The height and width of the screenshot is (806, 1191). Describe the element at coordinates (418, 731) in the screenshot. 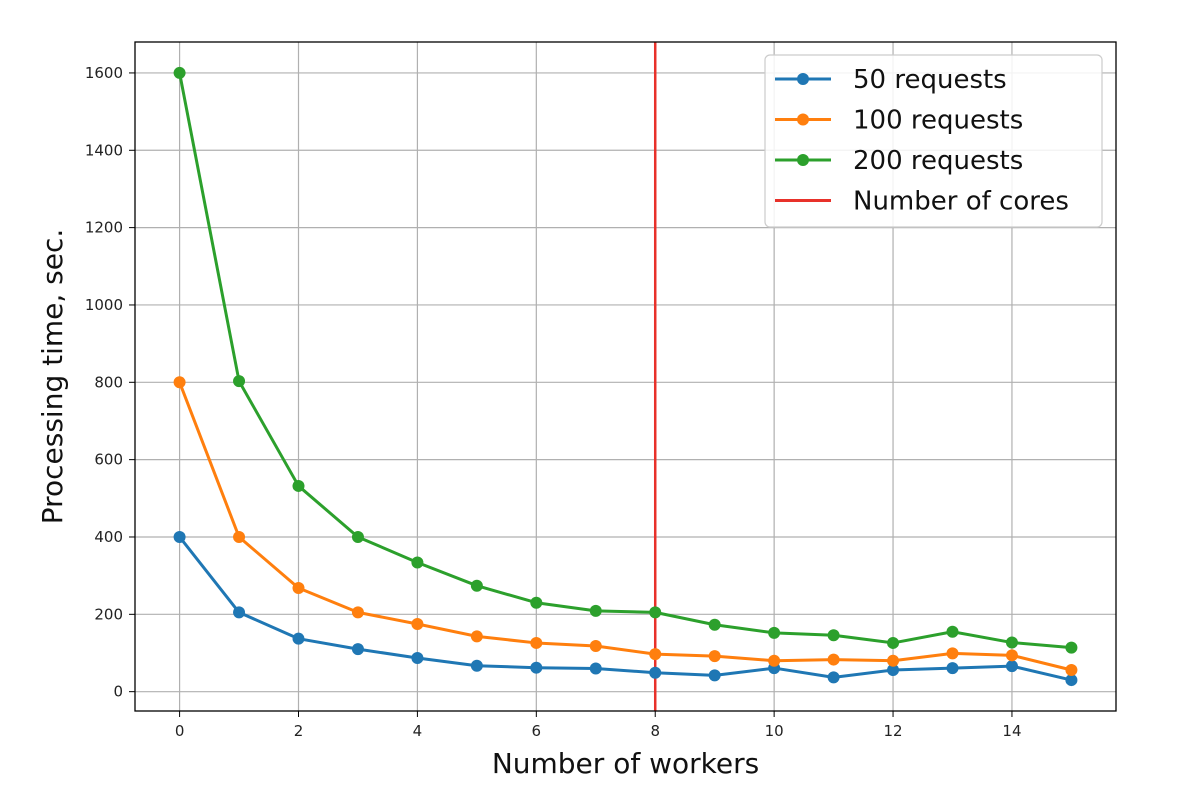

I see `x-tick-label: 4` at that location.